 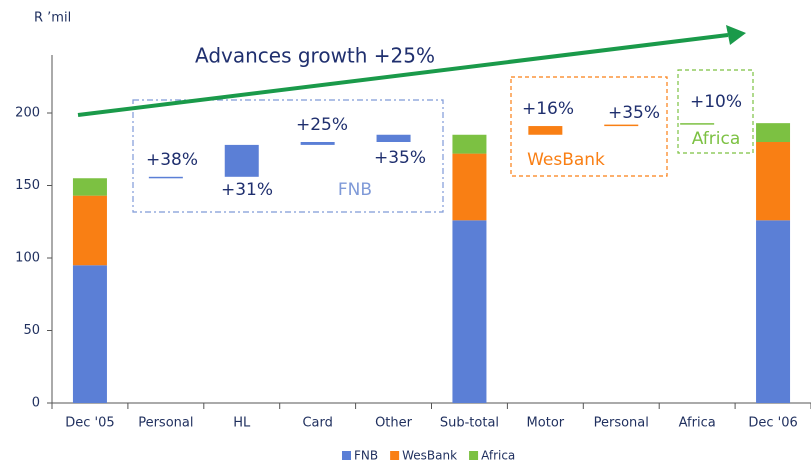 I want to click on annotation: Africa, so click(x=716, y=139).